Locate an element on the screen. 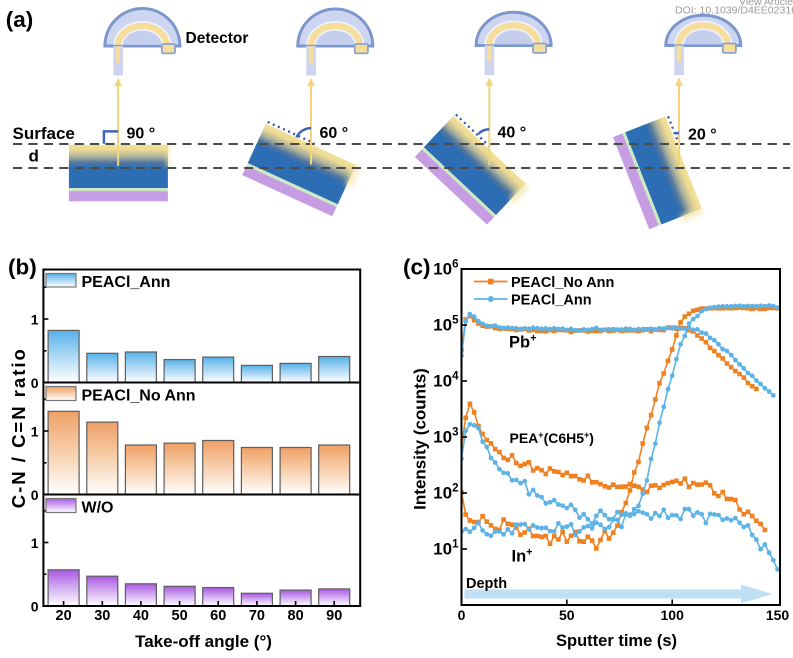 Image resolution: width=793 pixels, height=658 pixels. svg-text: d is located at coordinates (34, 156).